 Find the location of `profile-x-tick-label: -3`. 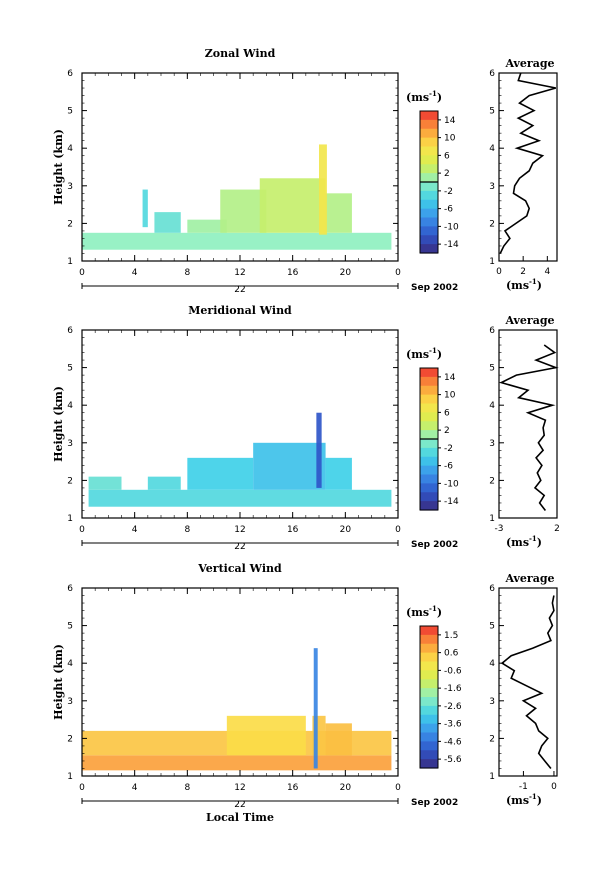

profile-x-tick-label: -3 is located at coordinates (499, 529).